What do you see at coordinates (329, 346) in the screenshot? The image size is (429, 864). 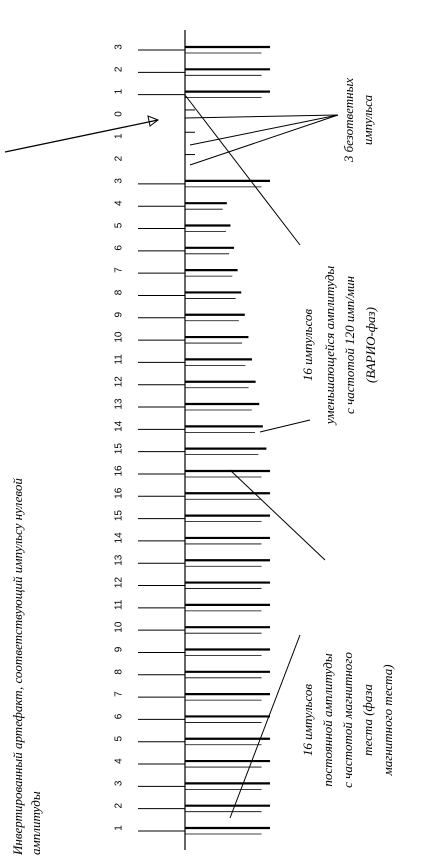 I see `annotation-vario-phase: уменьшающейся амплитуды` at bounding box center [329, 346].